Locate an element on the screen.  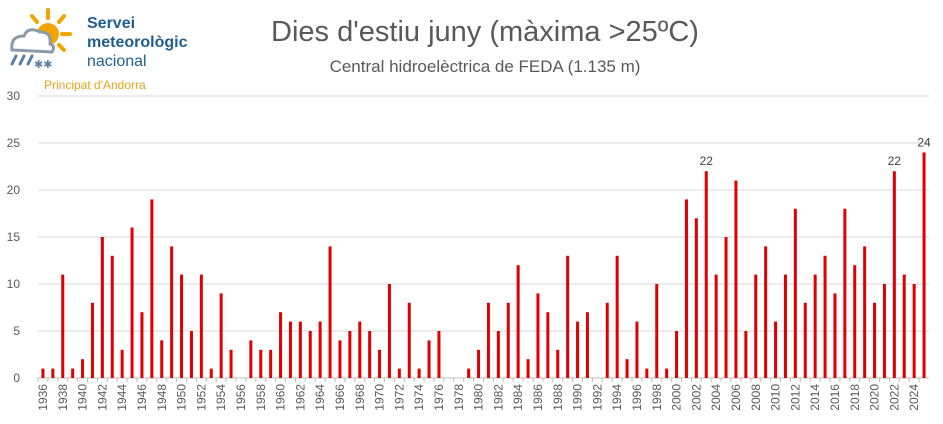
x-tick-label: 1940 is located at coordinates (83, 397).